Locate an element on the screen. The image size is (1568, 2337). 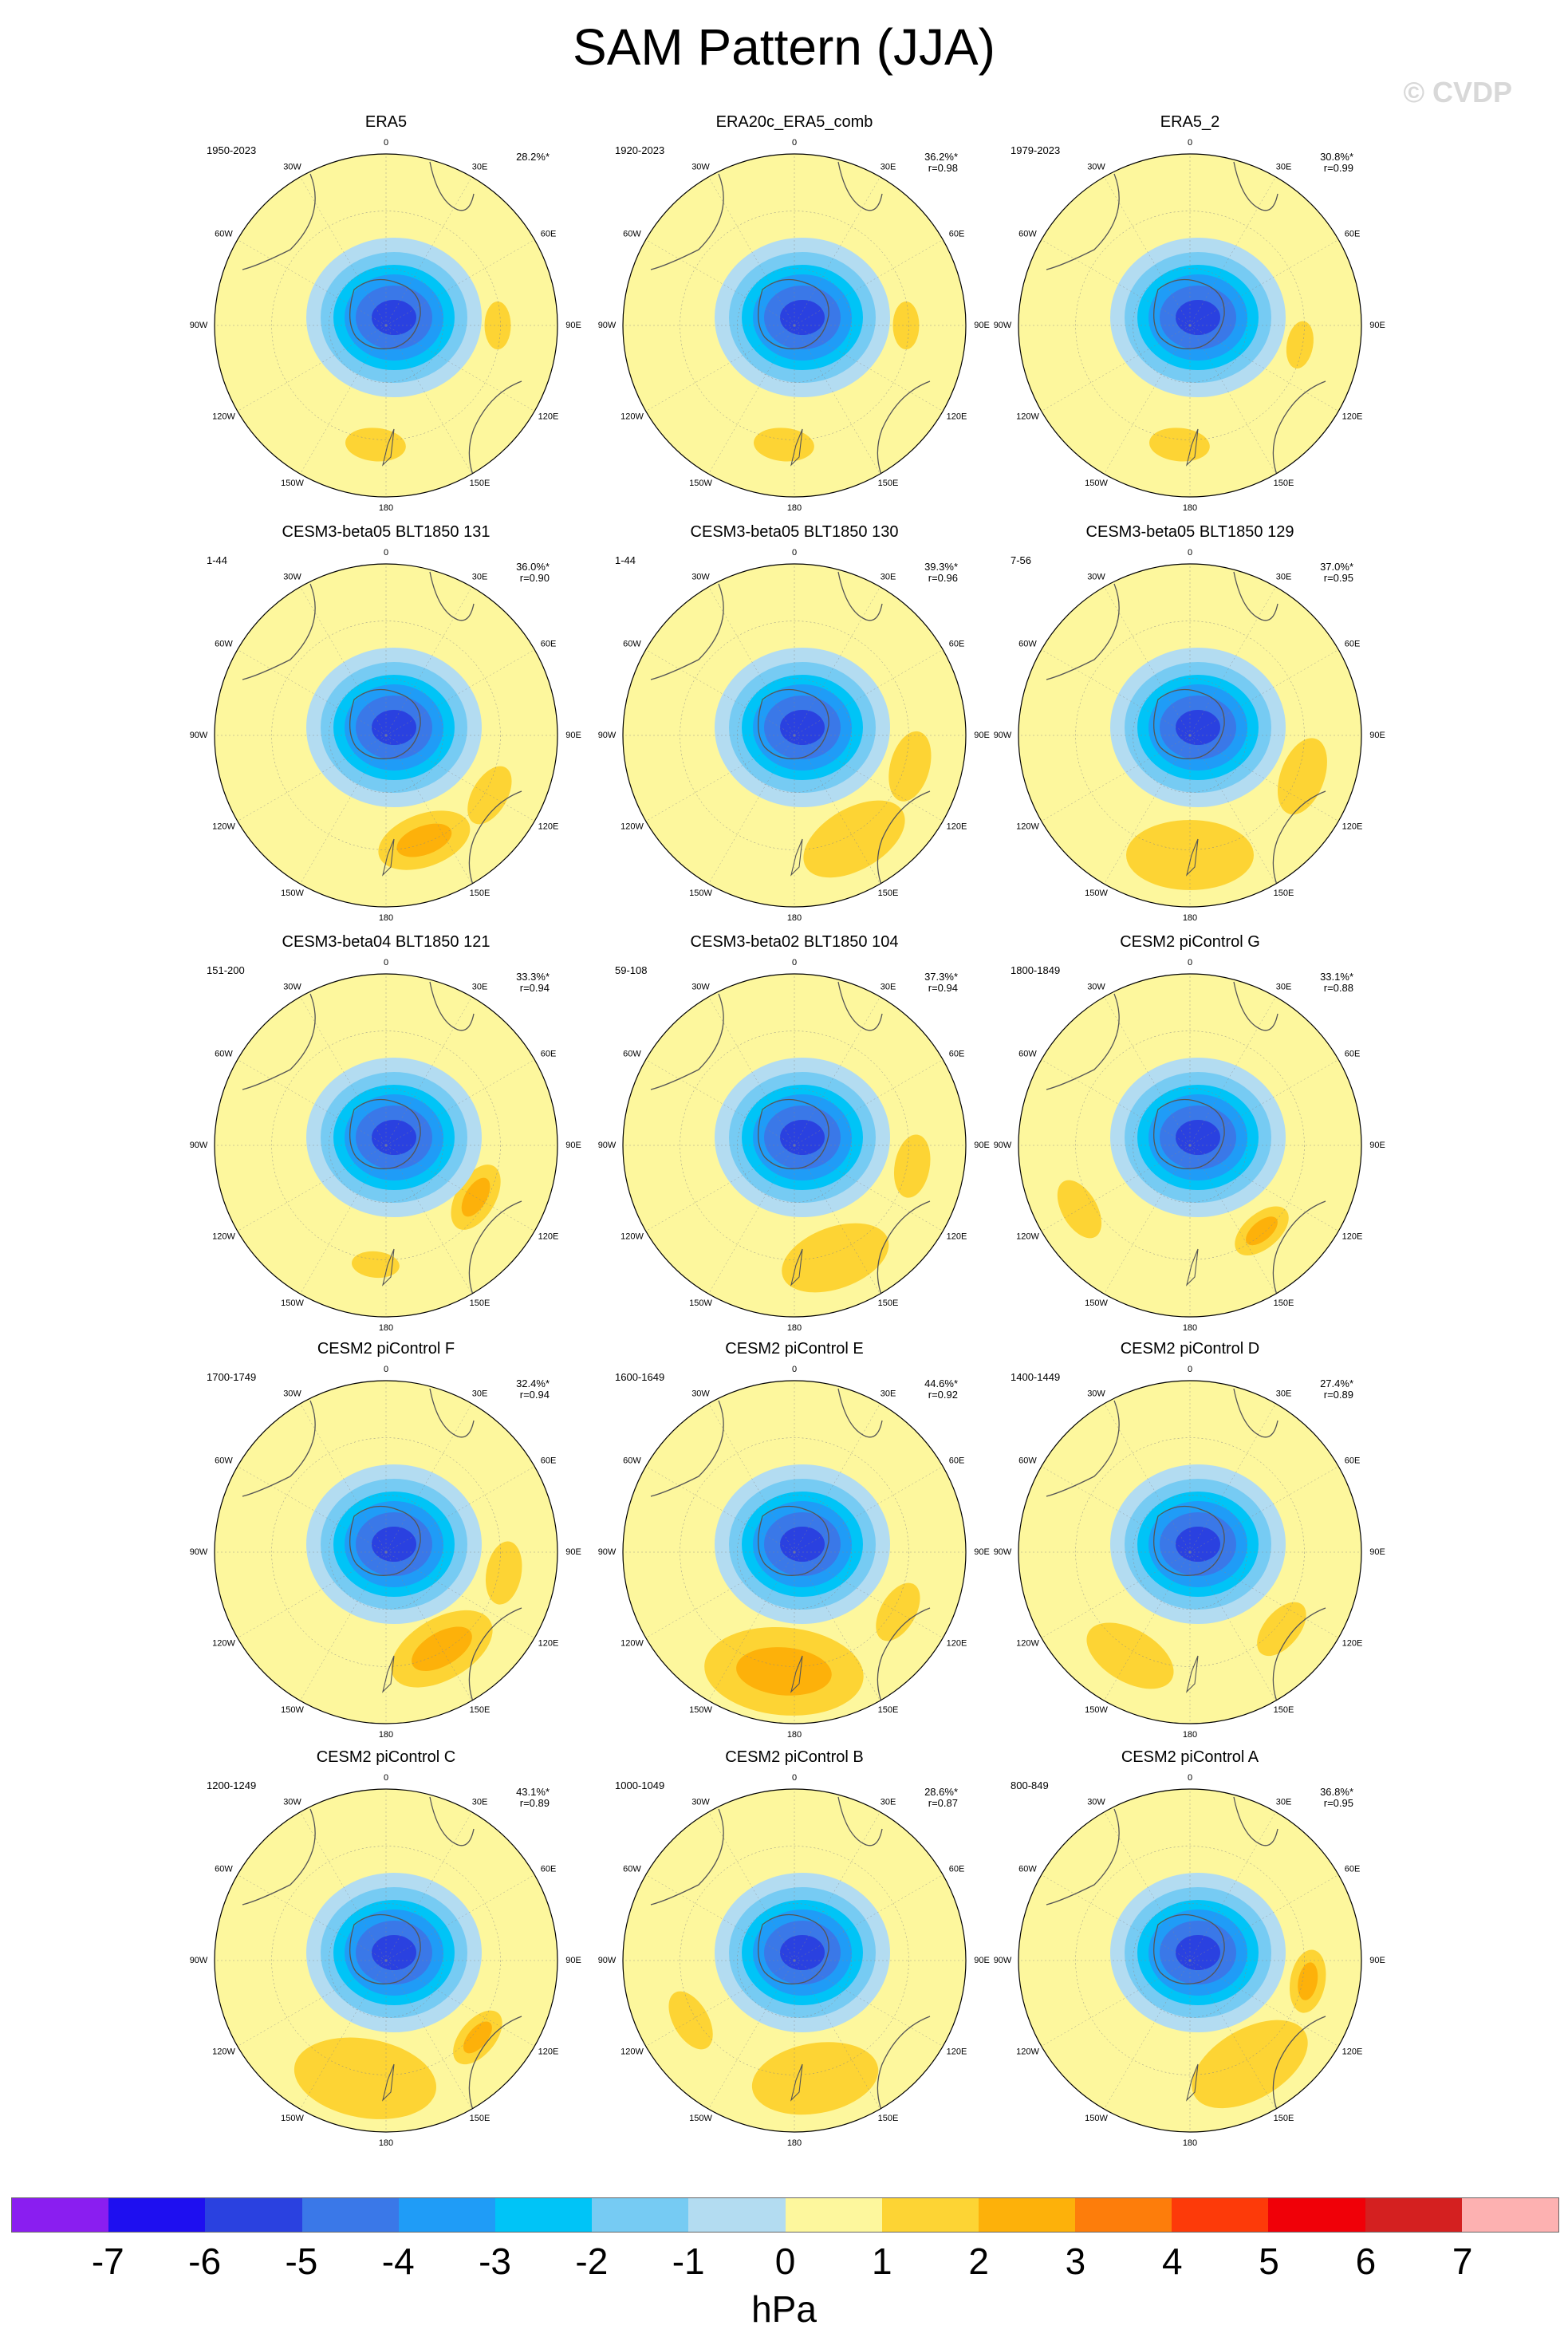
panel-years: 1920-2023 is located at coordinates (639, 150).